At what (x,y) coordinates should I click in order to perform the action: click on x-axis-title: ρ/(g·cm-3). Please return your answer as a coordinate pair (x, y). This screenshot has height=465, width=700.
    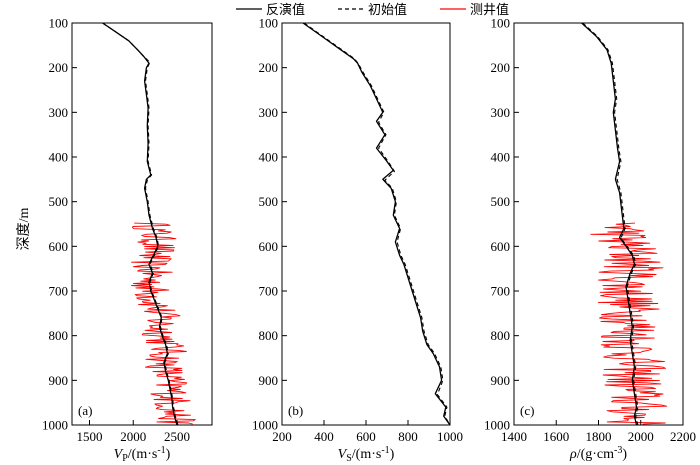
    Looking at the image, I should click on (598, 453).